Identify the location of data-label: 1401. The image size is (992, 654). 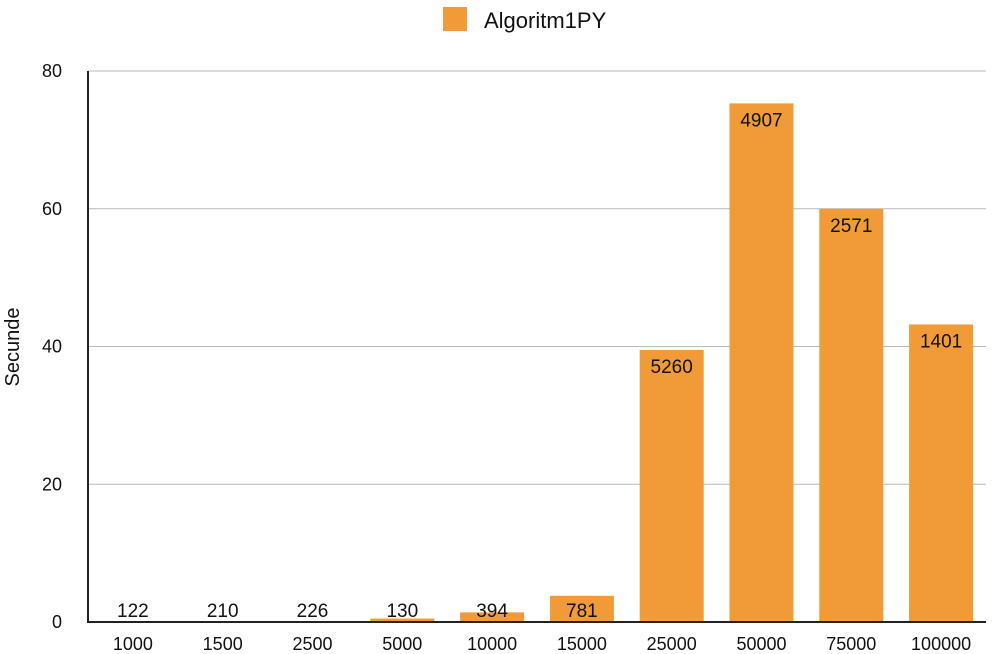
(941, 341).